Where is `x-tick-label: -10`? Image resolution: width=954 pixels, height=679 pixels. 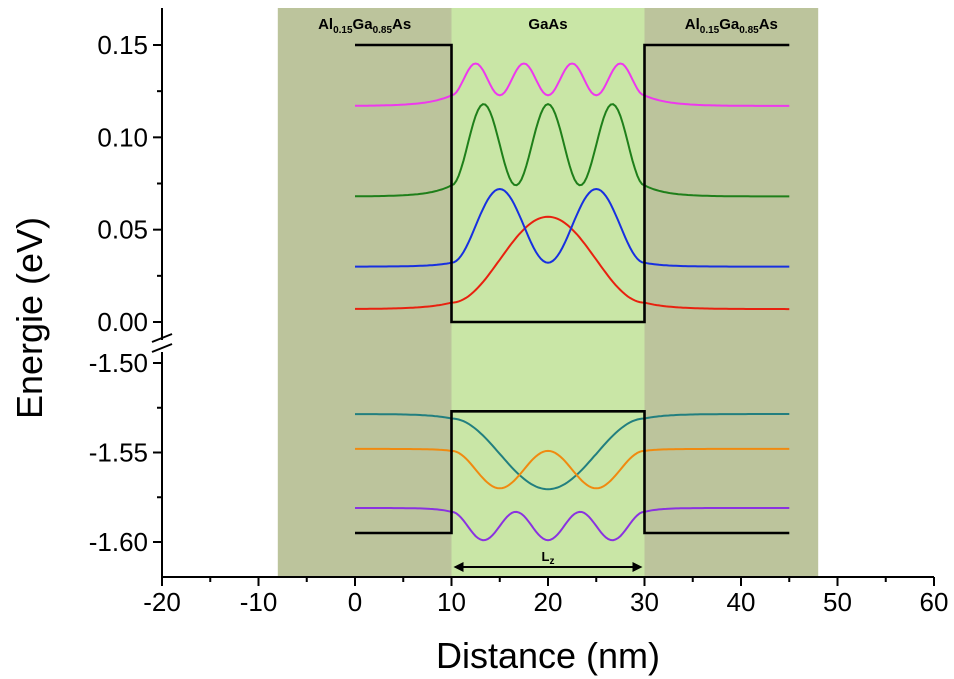
x-tick-label: -10 is located at coordinates (259, 602).